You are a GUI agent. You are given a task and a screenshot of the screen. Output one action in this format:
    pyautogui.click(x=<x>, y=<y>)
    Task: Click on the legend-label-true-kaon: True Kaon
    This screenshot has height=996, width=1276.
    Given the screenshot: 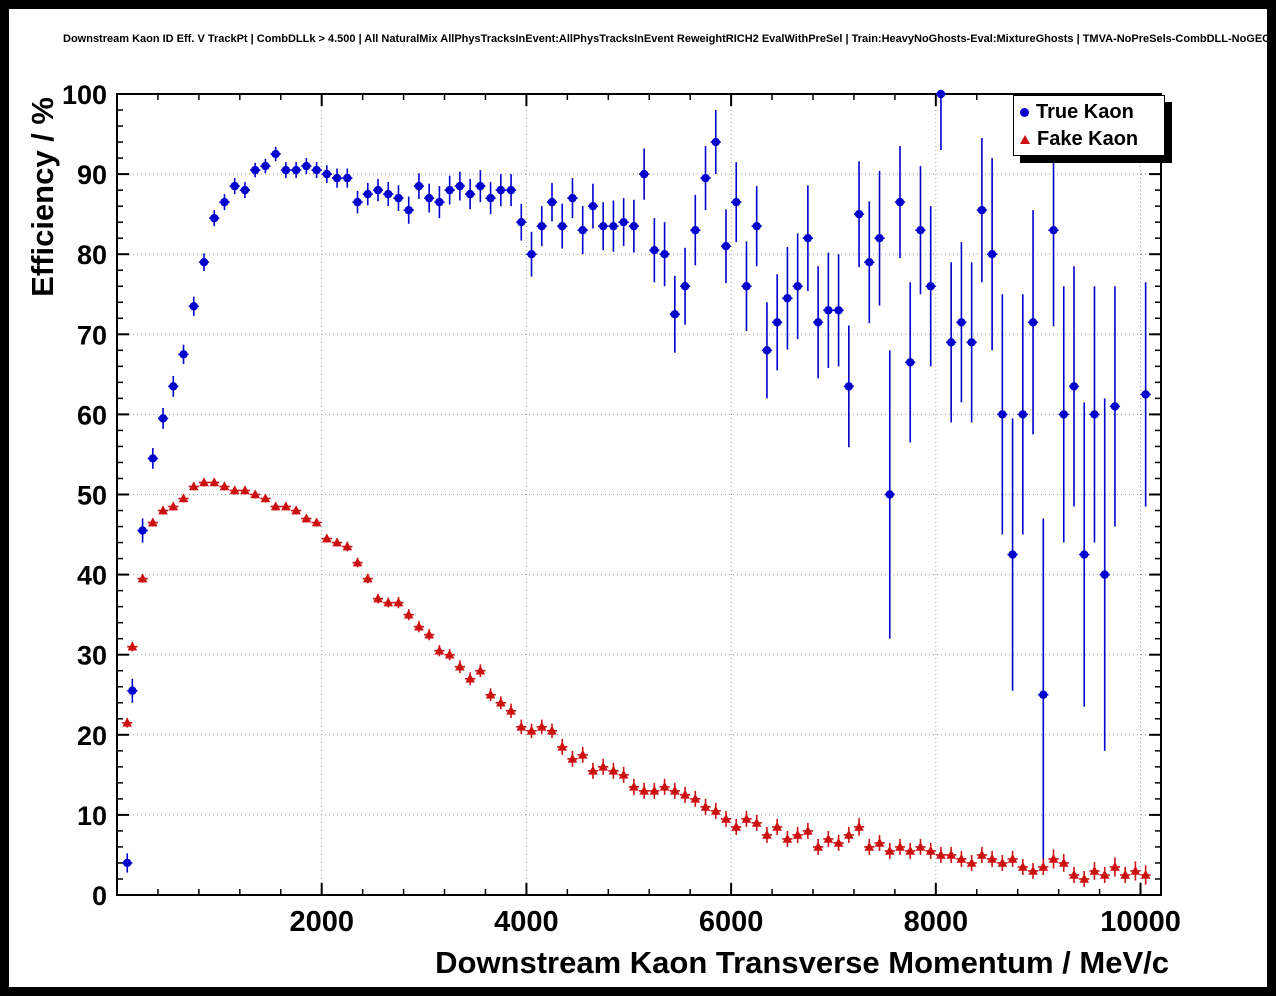 What is the action you would take?
    pyautogui.click(x=1085, y=112)
    